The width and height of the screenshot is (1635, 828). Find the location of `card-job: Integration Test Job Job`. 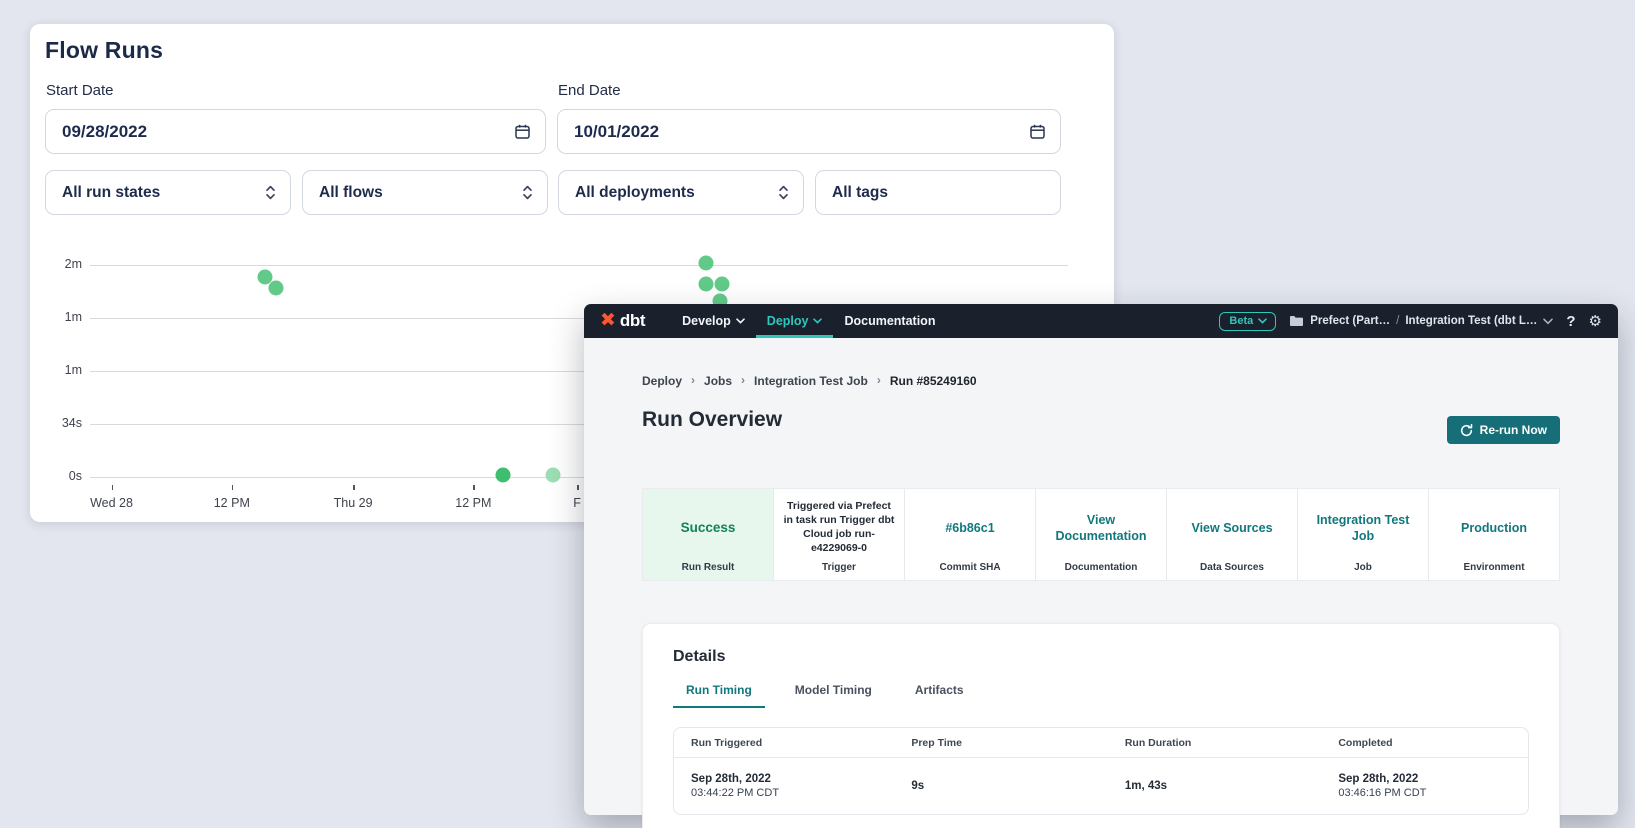

card-job: Integration Test Job Job is located at coordinates (1363, 534).